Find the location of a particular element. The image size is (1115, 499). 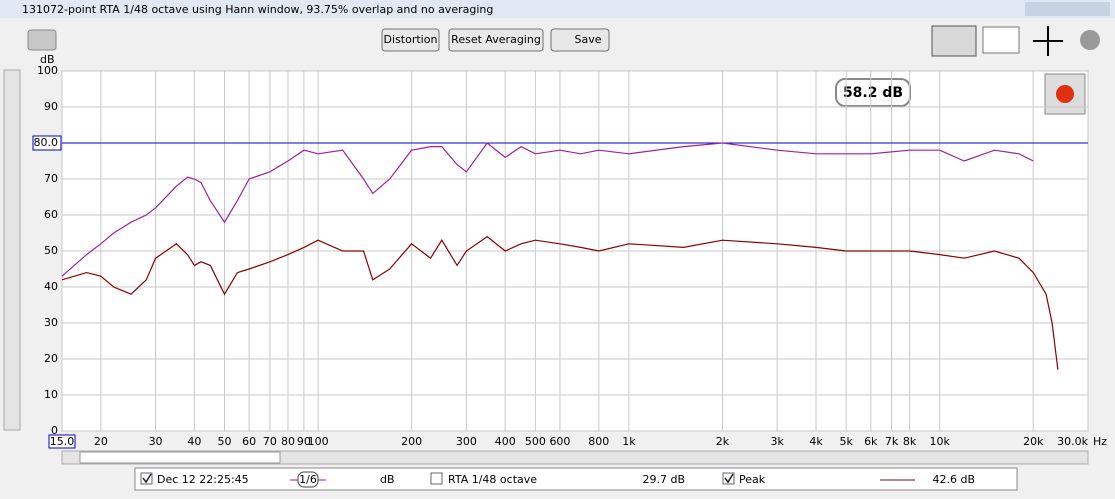

layout-icon is located at coordinates (954, 41).